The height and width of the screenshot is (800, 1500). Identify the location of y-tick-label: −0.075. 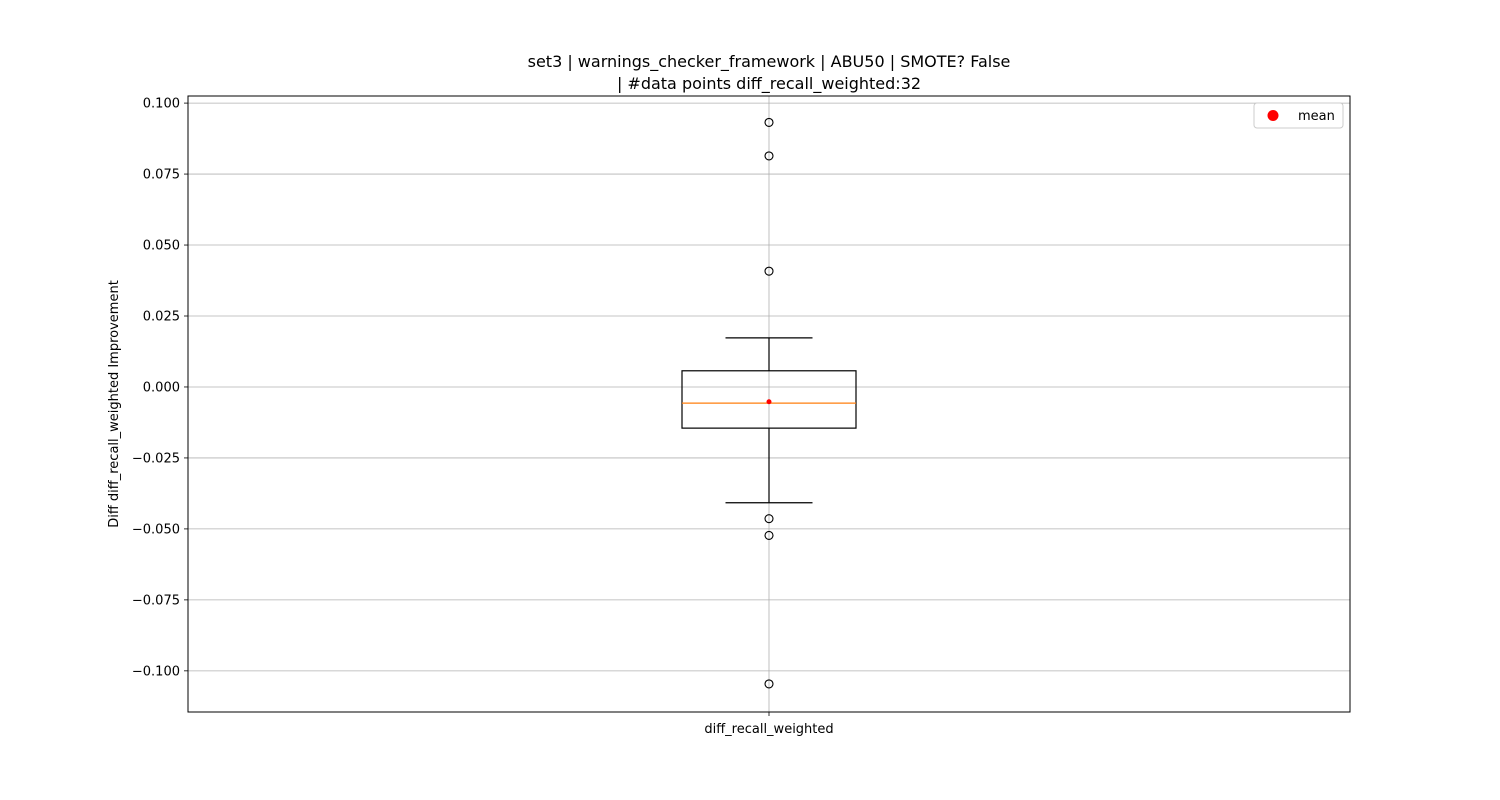
(156, 600).